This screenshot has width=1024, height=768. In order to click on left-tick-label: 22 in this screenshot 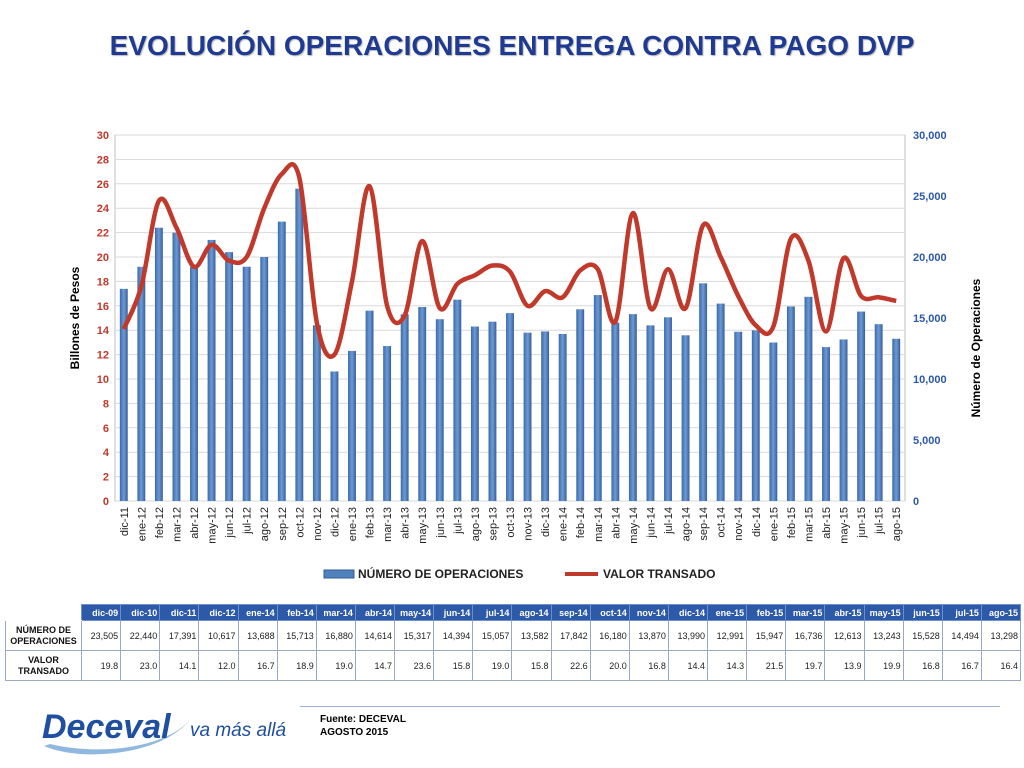, I will do `click(103, 234)`.